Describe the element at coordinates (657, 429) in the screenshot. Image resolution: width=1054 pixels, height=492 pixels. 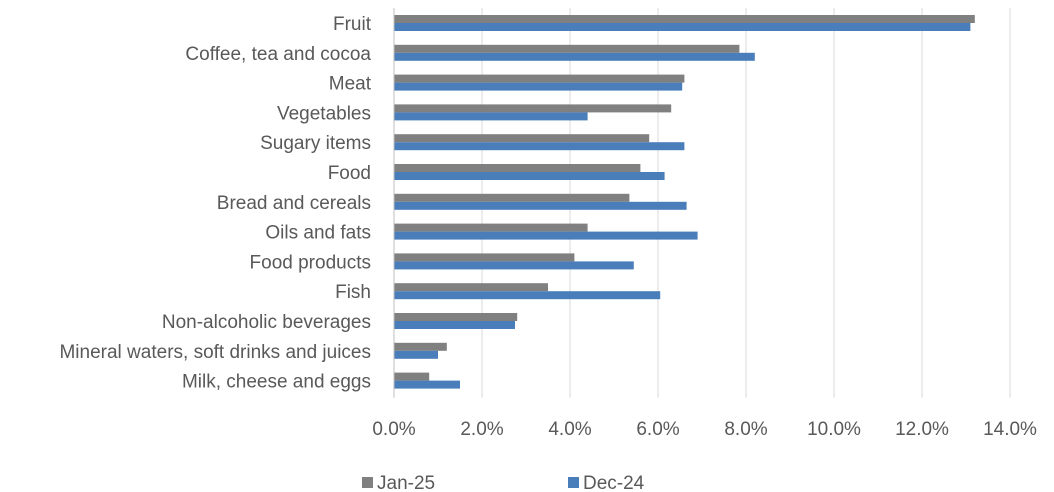
I see `tick-label: 6.0%` at that location.